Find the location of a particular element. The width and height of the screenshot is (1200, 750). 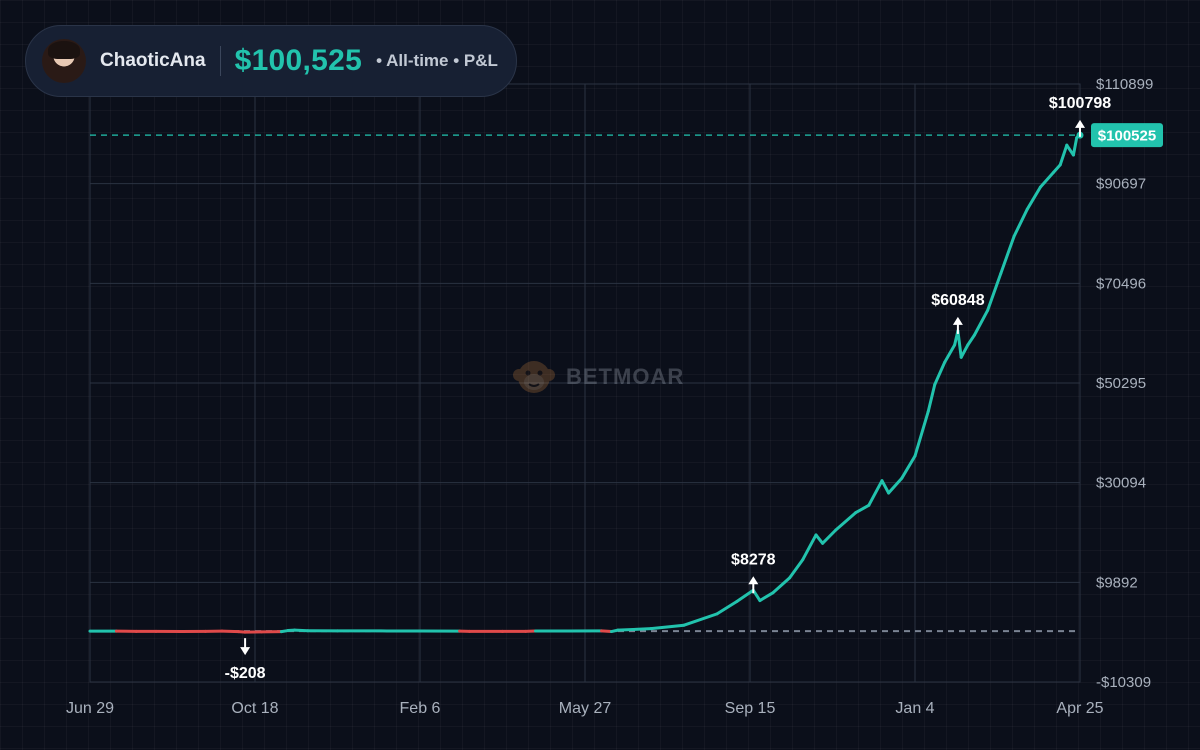

y-tick-label: -$10309 is located at coordinates (1123, 682).